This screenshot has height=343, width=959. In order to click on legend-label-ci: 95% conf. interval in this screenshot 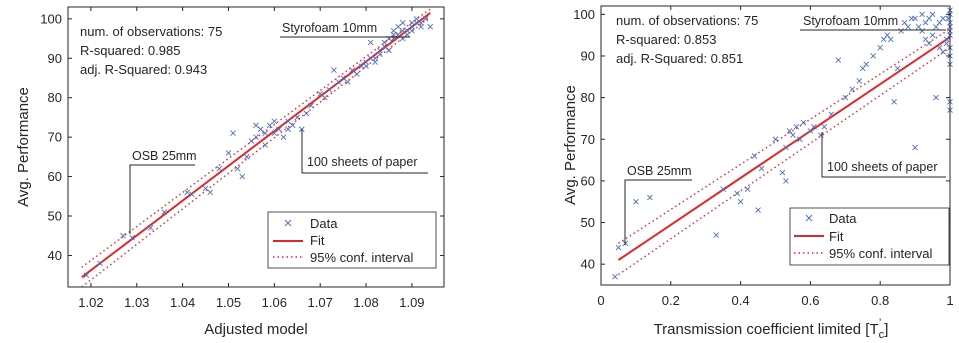, I will do `click(361, 257)`.